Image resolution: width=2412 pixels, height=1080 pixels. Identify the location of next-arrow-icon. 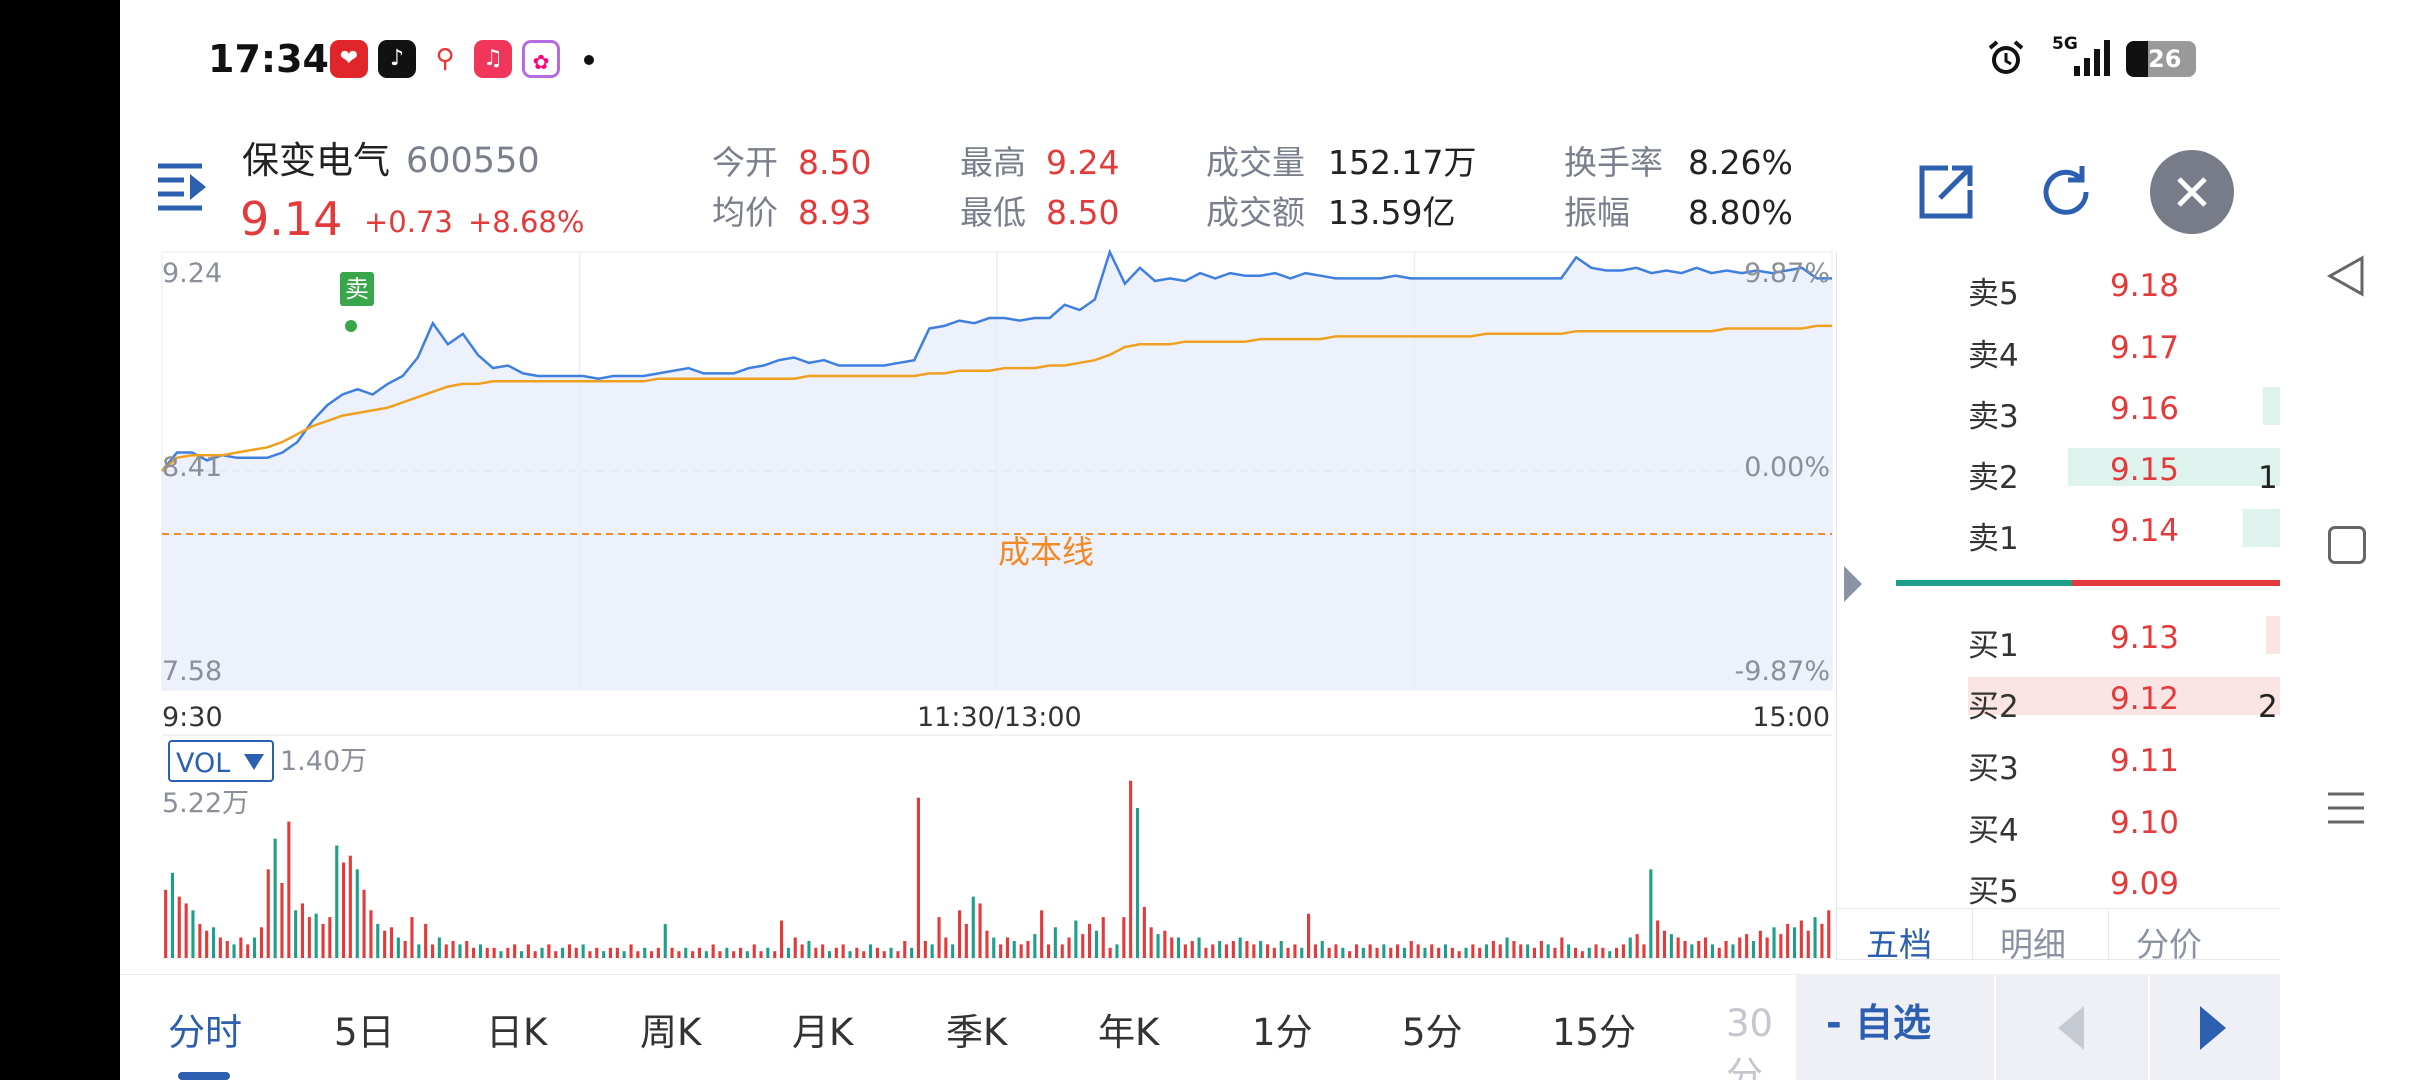
(2213, 1028).